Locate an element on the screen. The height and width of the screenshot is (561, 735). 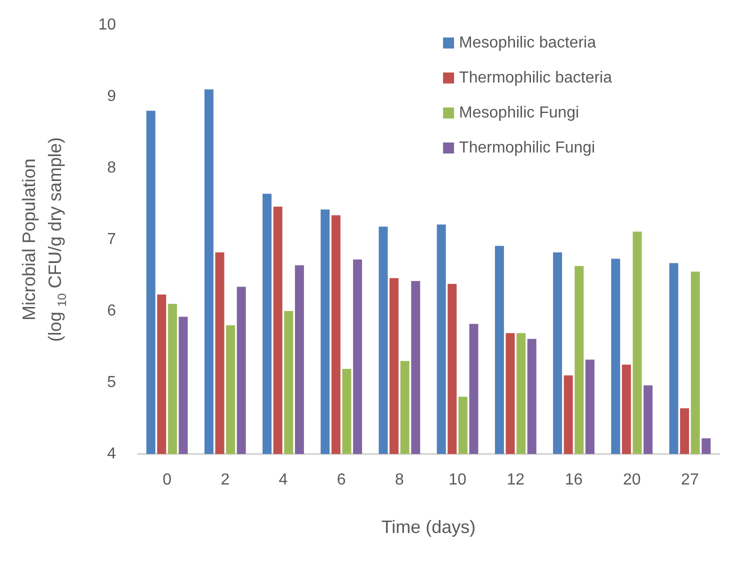
x-tick-label: 10 is located at coordinates (457, 480).